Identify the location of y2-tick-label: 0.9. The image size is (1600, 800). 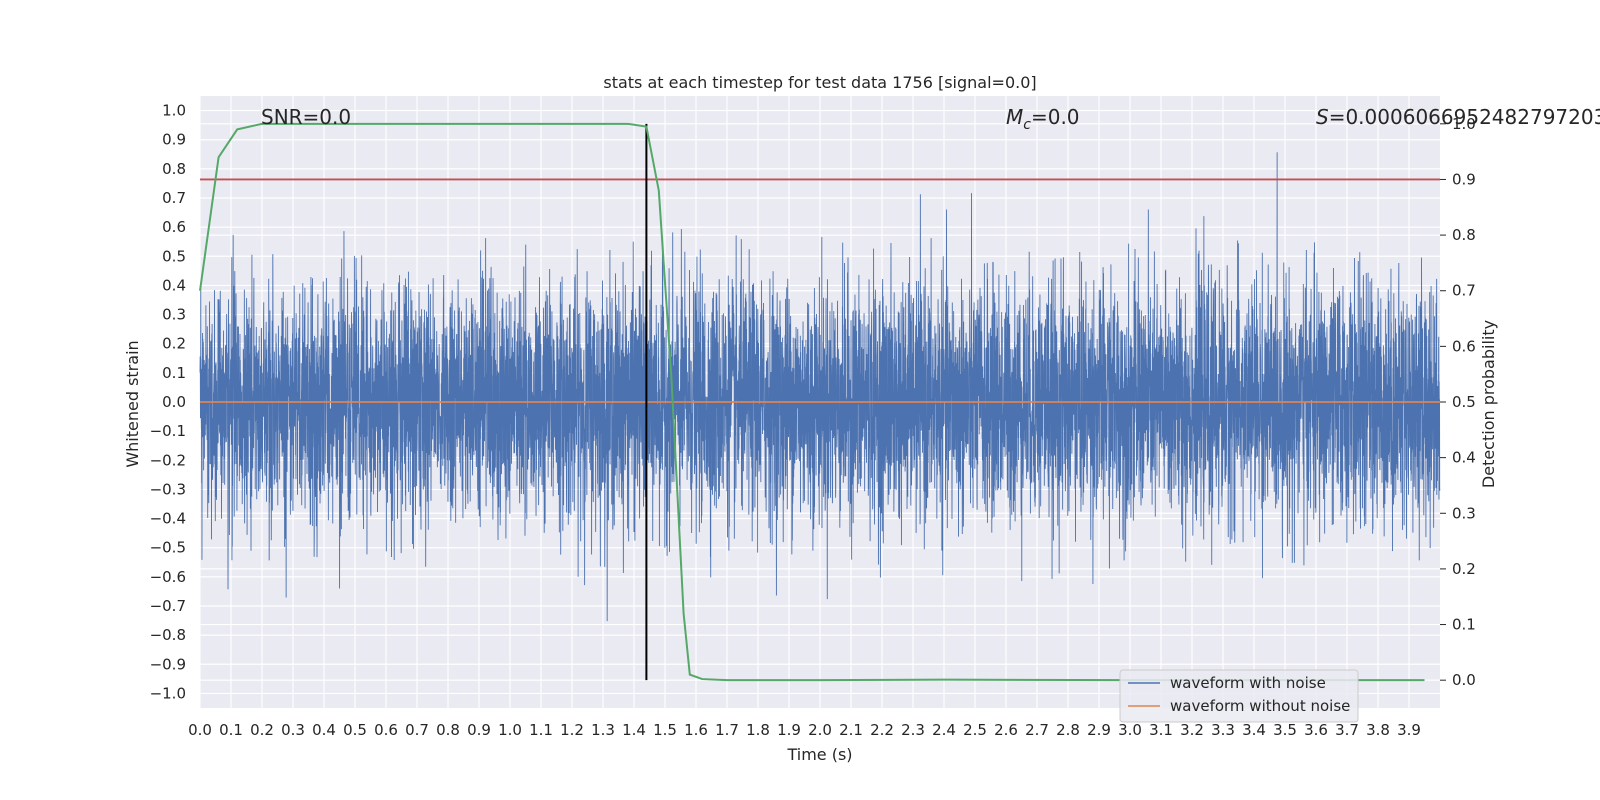
(1464, 179).